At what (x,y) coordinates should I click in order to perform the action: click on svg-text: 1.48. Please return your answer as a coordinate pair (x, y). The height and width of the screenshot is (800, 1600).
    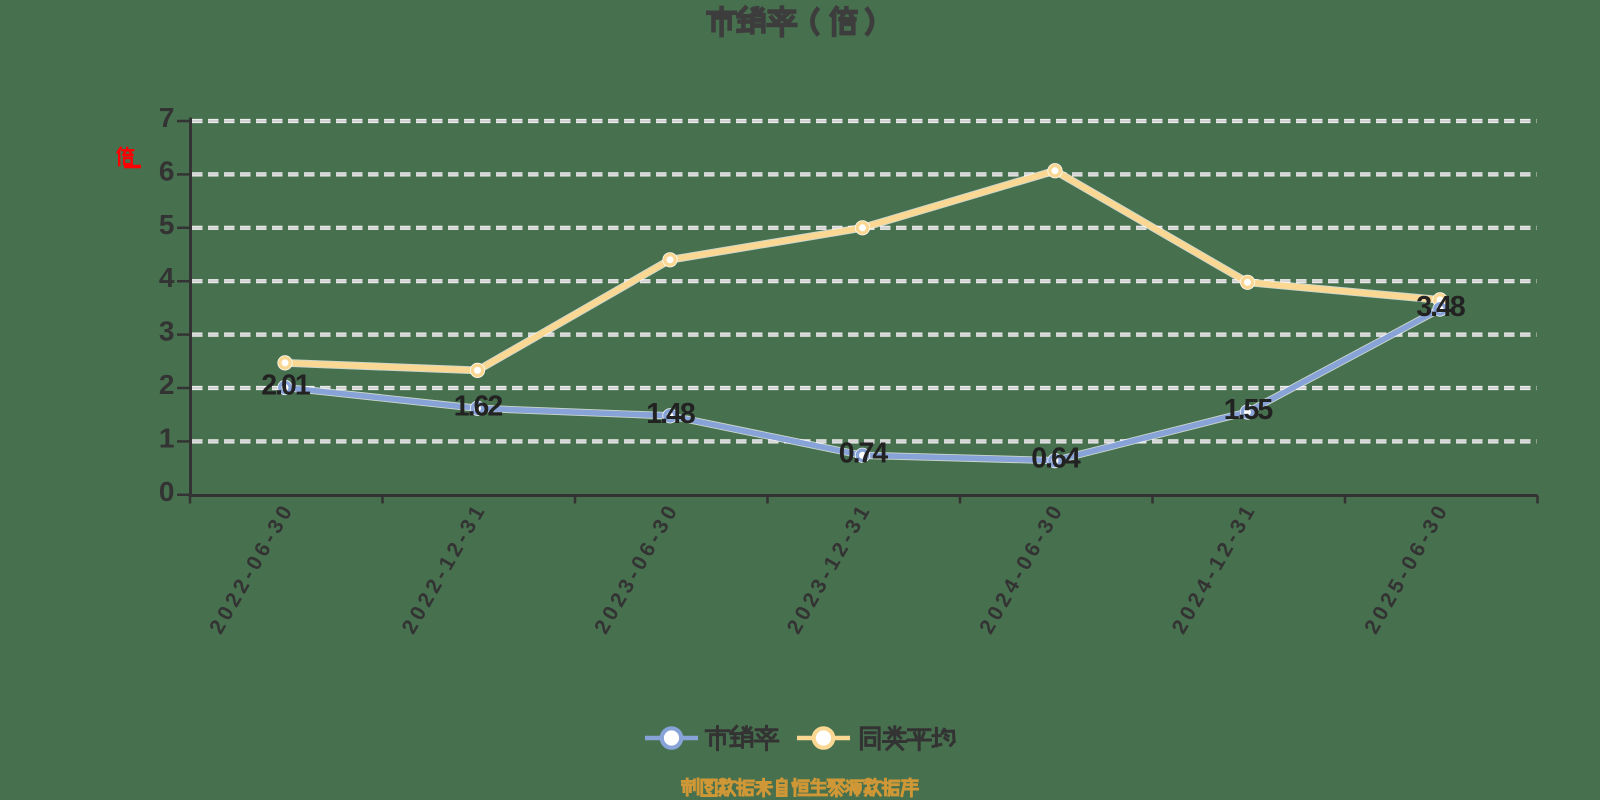
    Looking at the image, I should click on (670, 414).